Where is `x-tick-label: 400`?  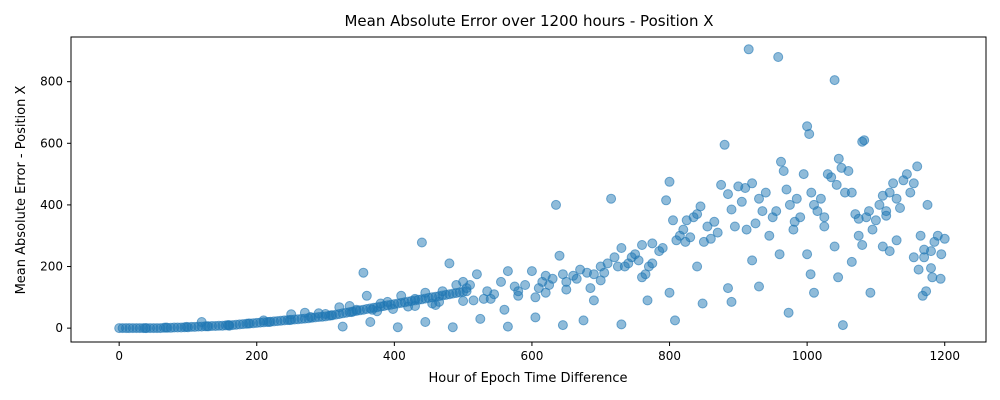
x-tick-label: 400 is located at coordinates (394, 356).